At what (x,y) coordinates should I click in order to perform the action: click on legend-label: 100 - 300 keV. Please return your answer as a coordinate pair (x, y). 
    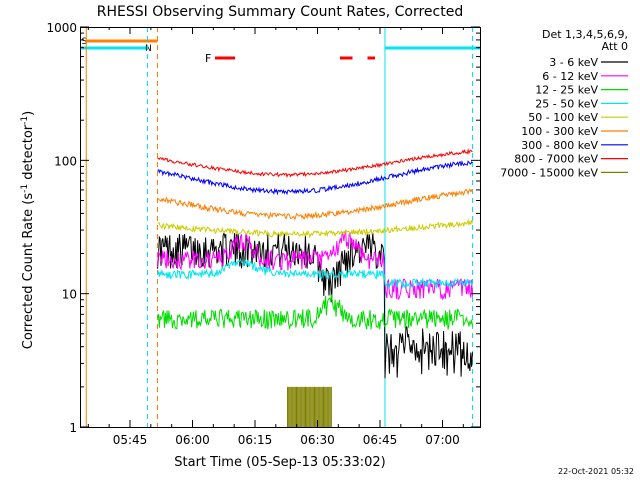
    Looking at the image, I should click on (559, 131).